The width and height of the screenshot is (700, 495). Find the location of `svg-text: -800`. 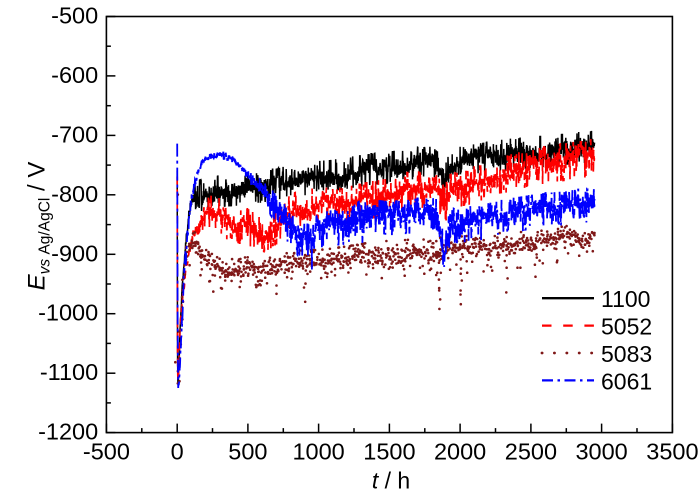

svg-text: -800 is located at coordinates (74, 194).